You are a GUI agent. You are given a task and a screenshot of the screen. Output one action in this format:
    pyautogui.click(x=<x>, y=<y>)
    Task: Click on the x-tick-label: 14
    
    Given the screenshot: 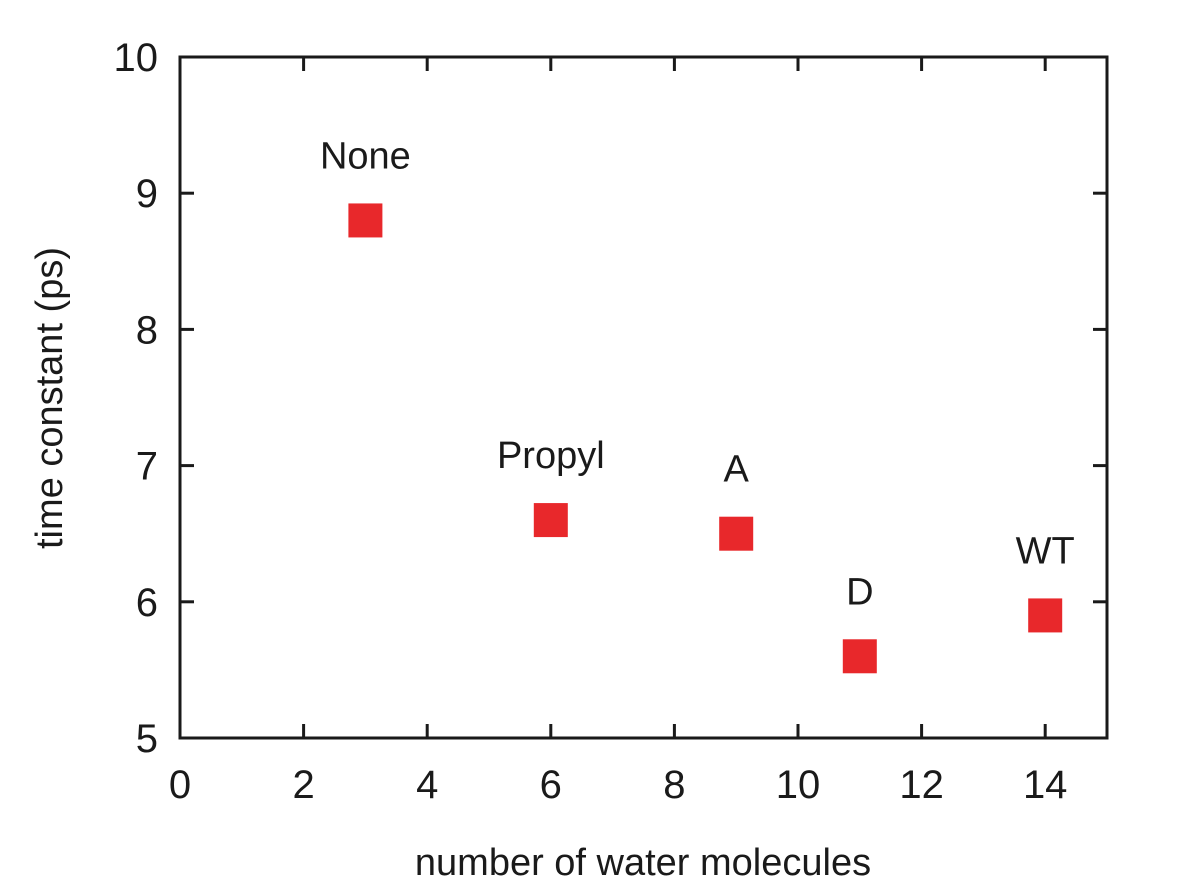 What is the action you would take?
    pyautogui.click(x=1045, y=785)
    